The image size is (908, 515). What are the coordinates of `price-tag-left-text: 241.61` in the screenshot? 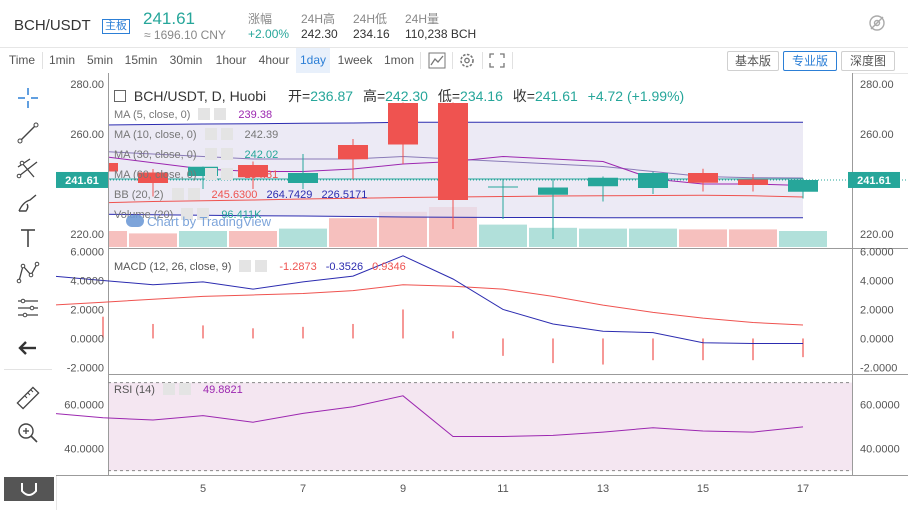 It's located at (82, 181).